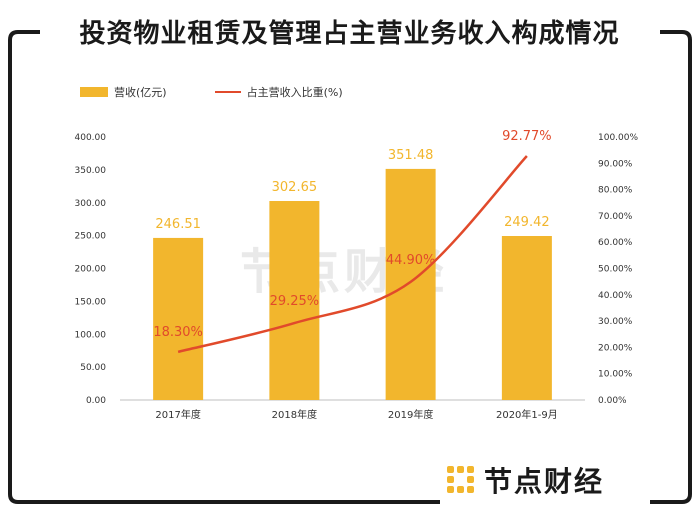  What do you see at coordinates (178, 224) in the screenshot?
I see `bar-data-label: 246.51` at bounding box center [178, 224].